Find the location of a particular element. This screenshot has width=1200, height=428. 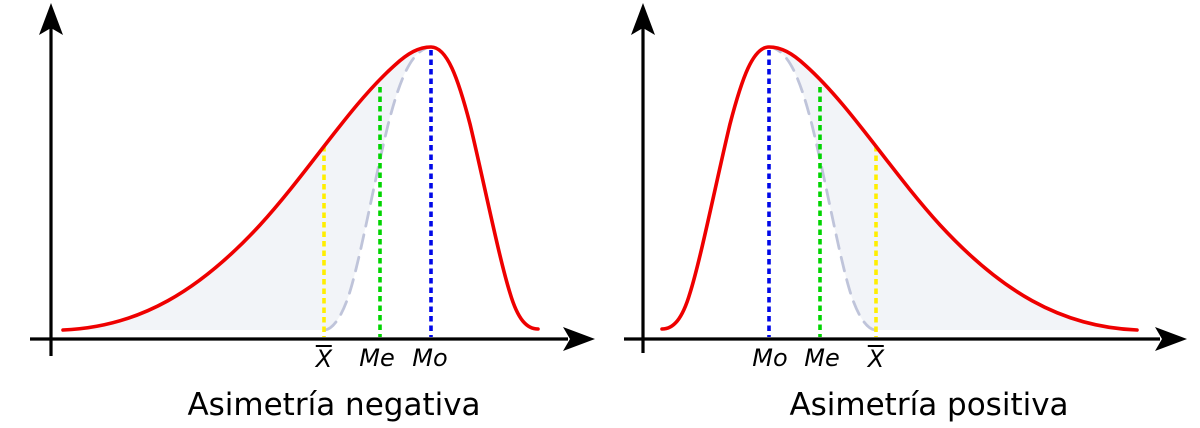

positive-mode-label: Mo is located at coordinates (770, 358).